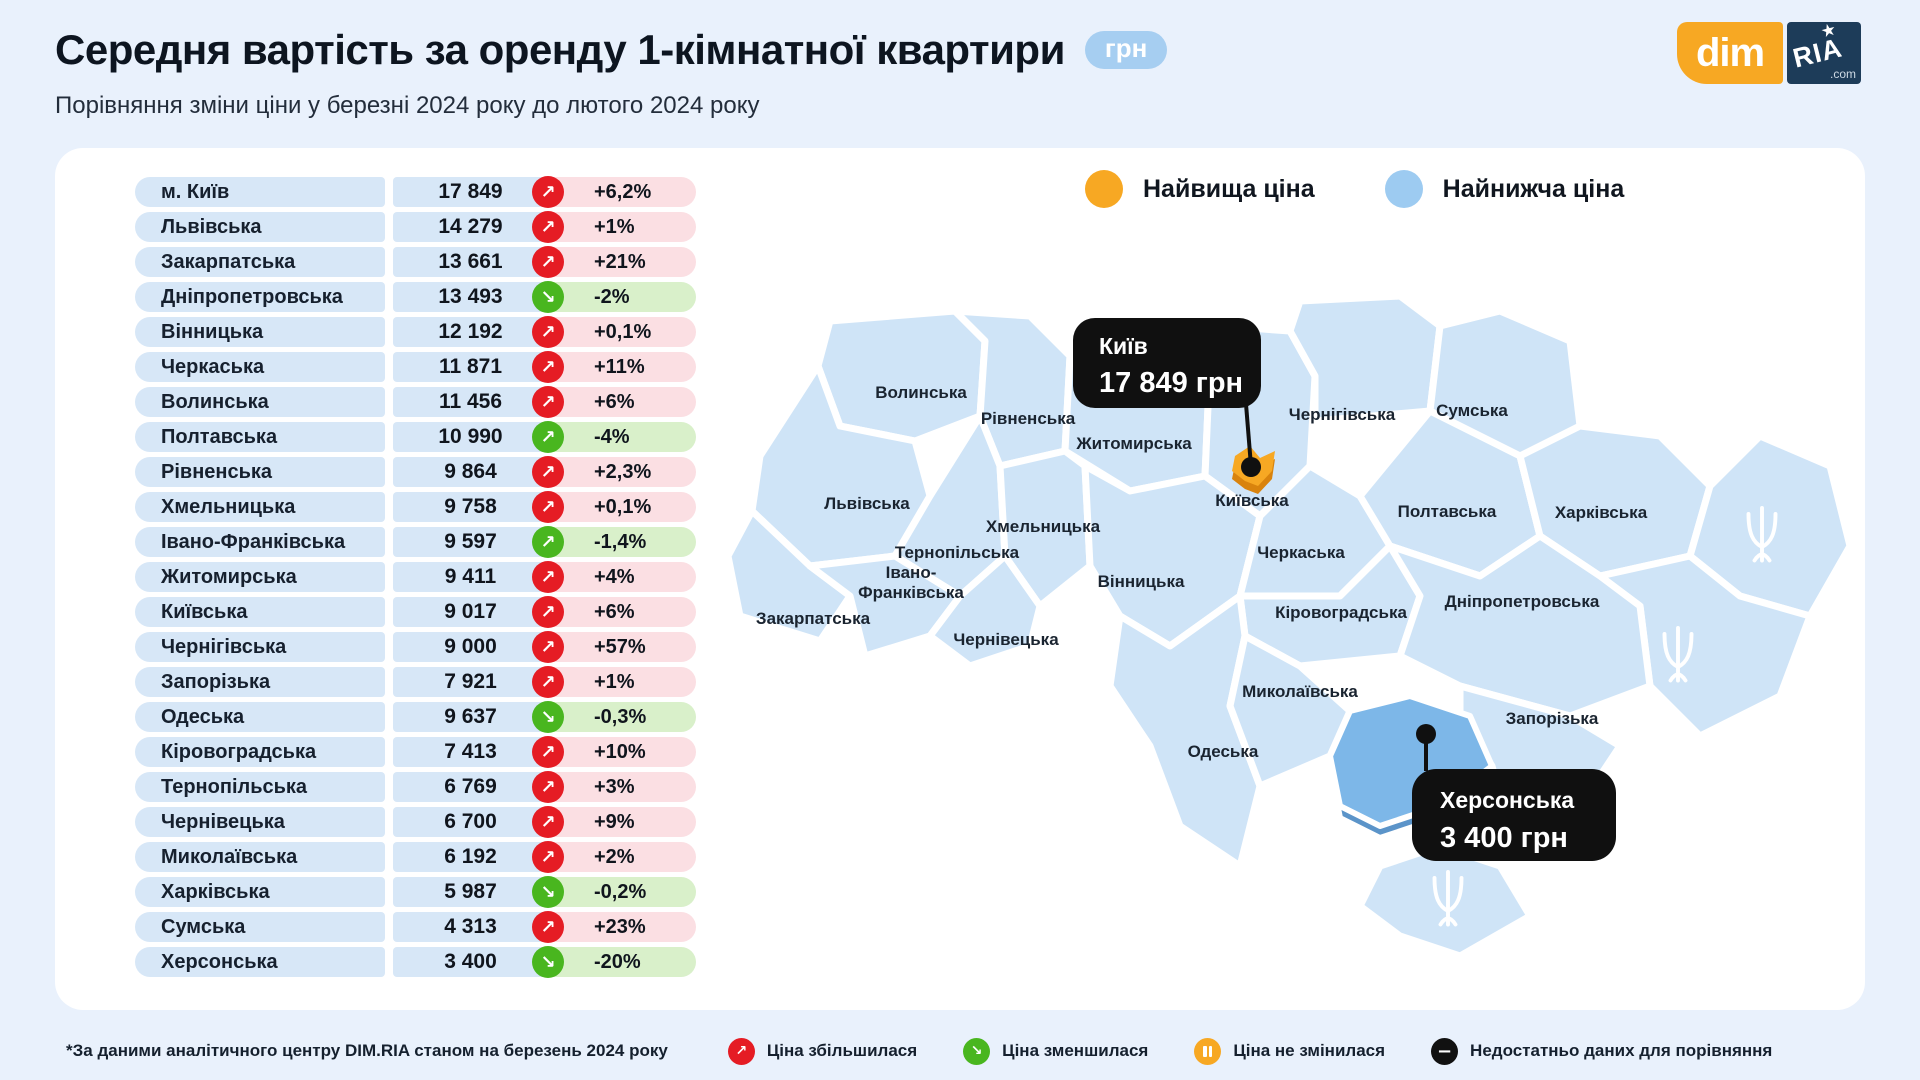 Image resolution: width=1920 pixels, height=1080 pixels. Describe the element at coordinates (617, 961) in the screenshot. I see `change-value: -20%` at that location.